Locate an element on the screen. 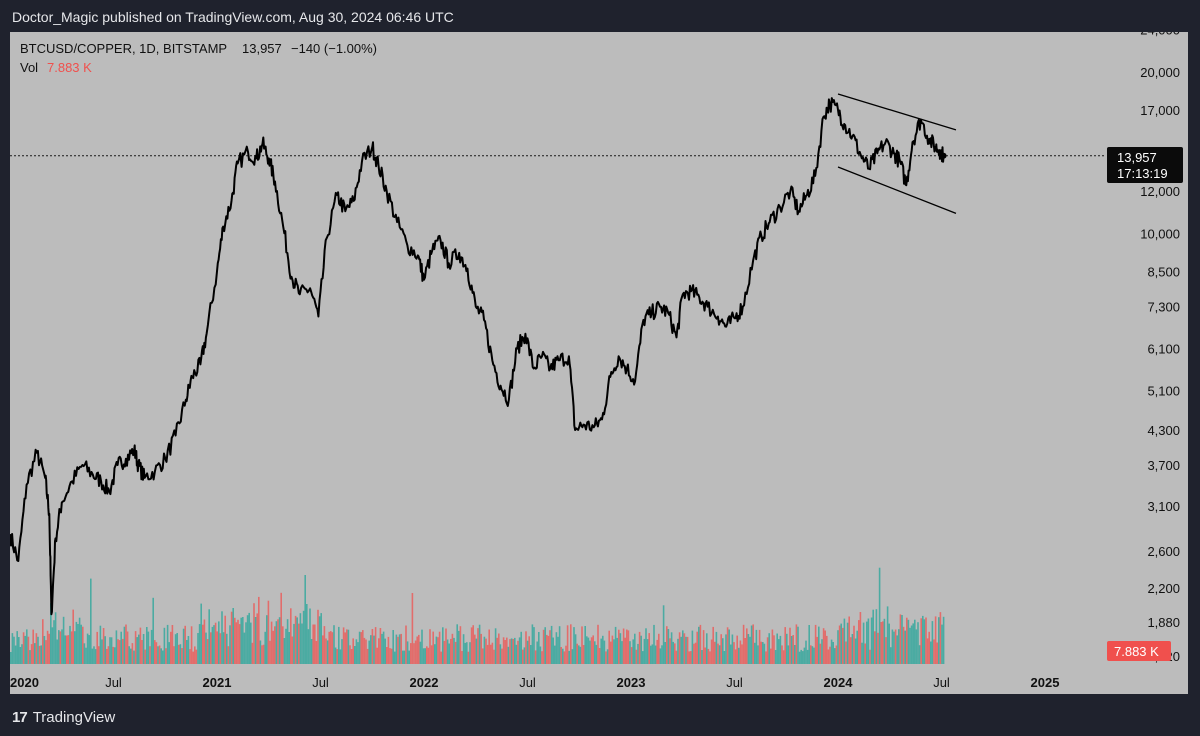 Image resolution: width=1200 pixels, height=736 pixels. x-tick-label: 2021 is located at coordinates (217, 682).